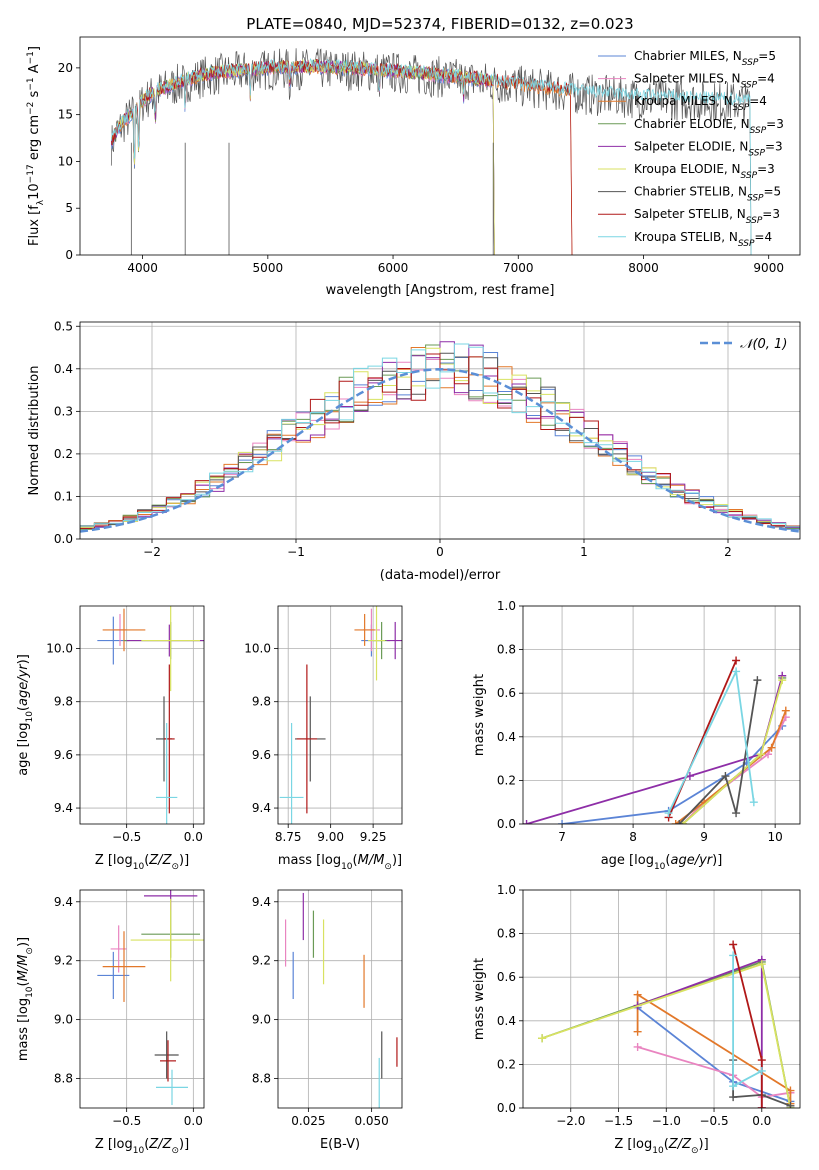  Describe the element at coordinates (506, 737) in the screenshot. I see `y-tick-label: 0.4` at that location.